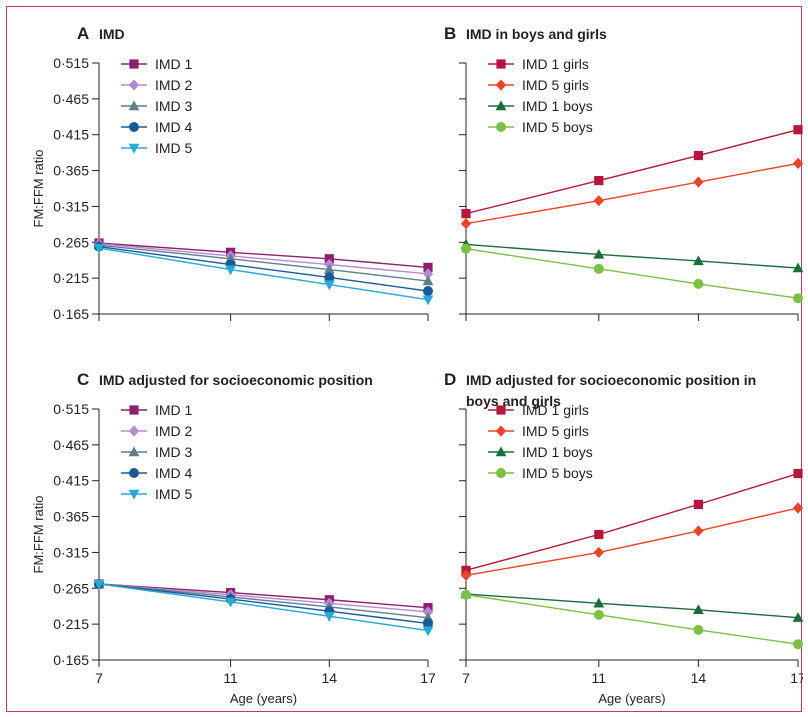  What do you see at coordinates (71, 135) in the screenshot?
I see `panel-a-y-tick-label: 0·415` at bounding box center [71, 135].